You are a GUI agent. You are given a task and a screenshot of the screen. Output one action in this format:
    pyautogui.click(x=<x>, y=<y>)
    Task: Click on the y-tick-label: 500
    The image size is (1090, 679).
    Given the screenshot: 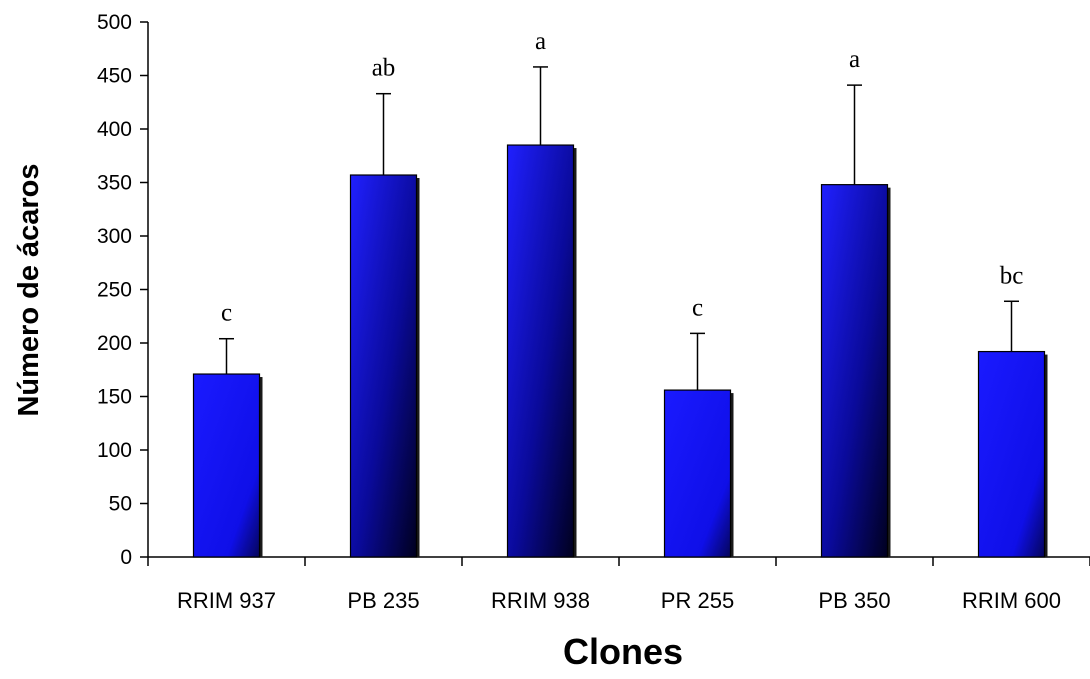 What is the action you would take?
    pyautogui.click(x=114, y=22)
    